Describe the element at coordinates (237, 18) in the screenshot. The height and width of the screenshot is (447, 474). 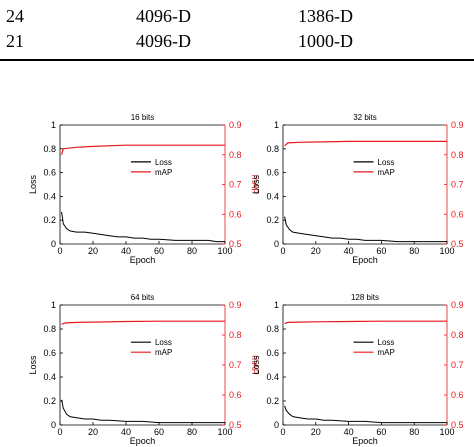
I see `table-row: 24 4096-D 1386-D` at that location.